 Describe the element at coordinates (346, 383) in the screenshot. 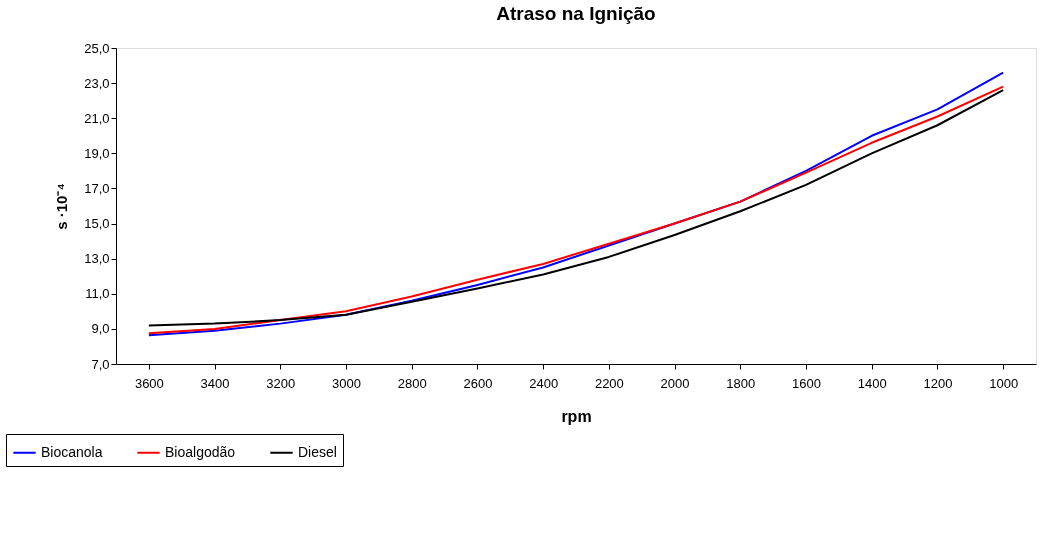

I see `x-tick-label: 3000` at that location.